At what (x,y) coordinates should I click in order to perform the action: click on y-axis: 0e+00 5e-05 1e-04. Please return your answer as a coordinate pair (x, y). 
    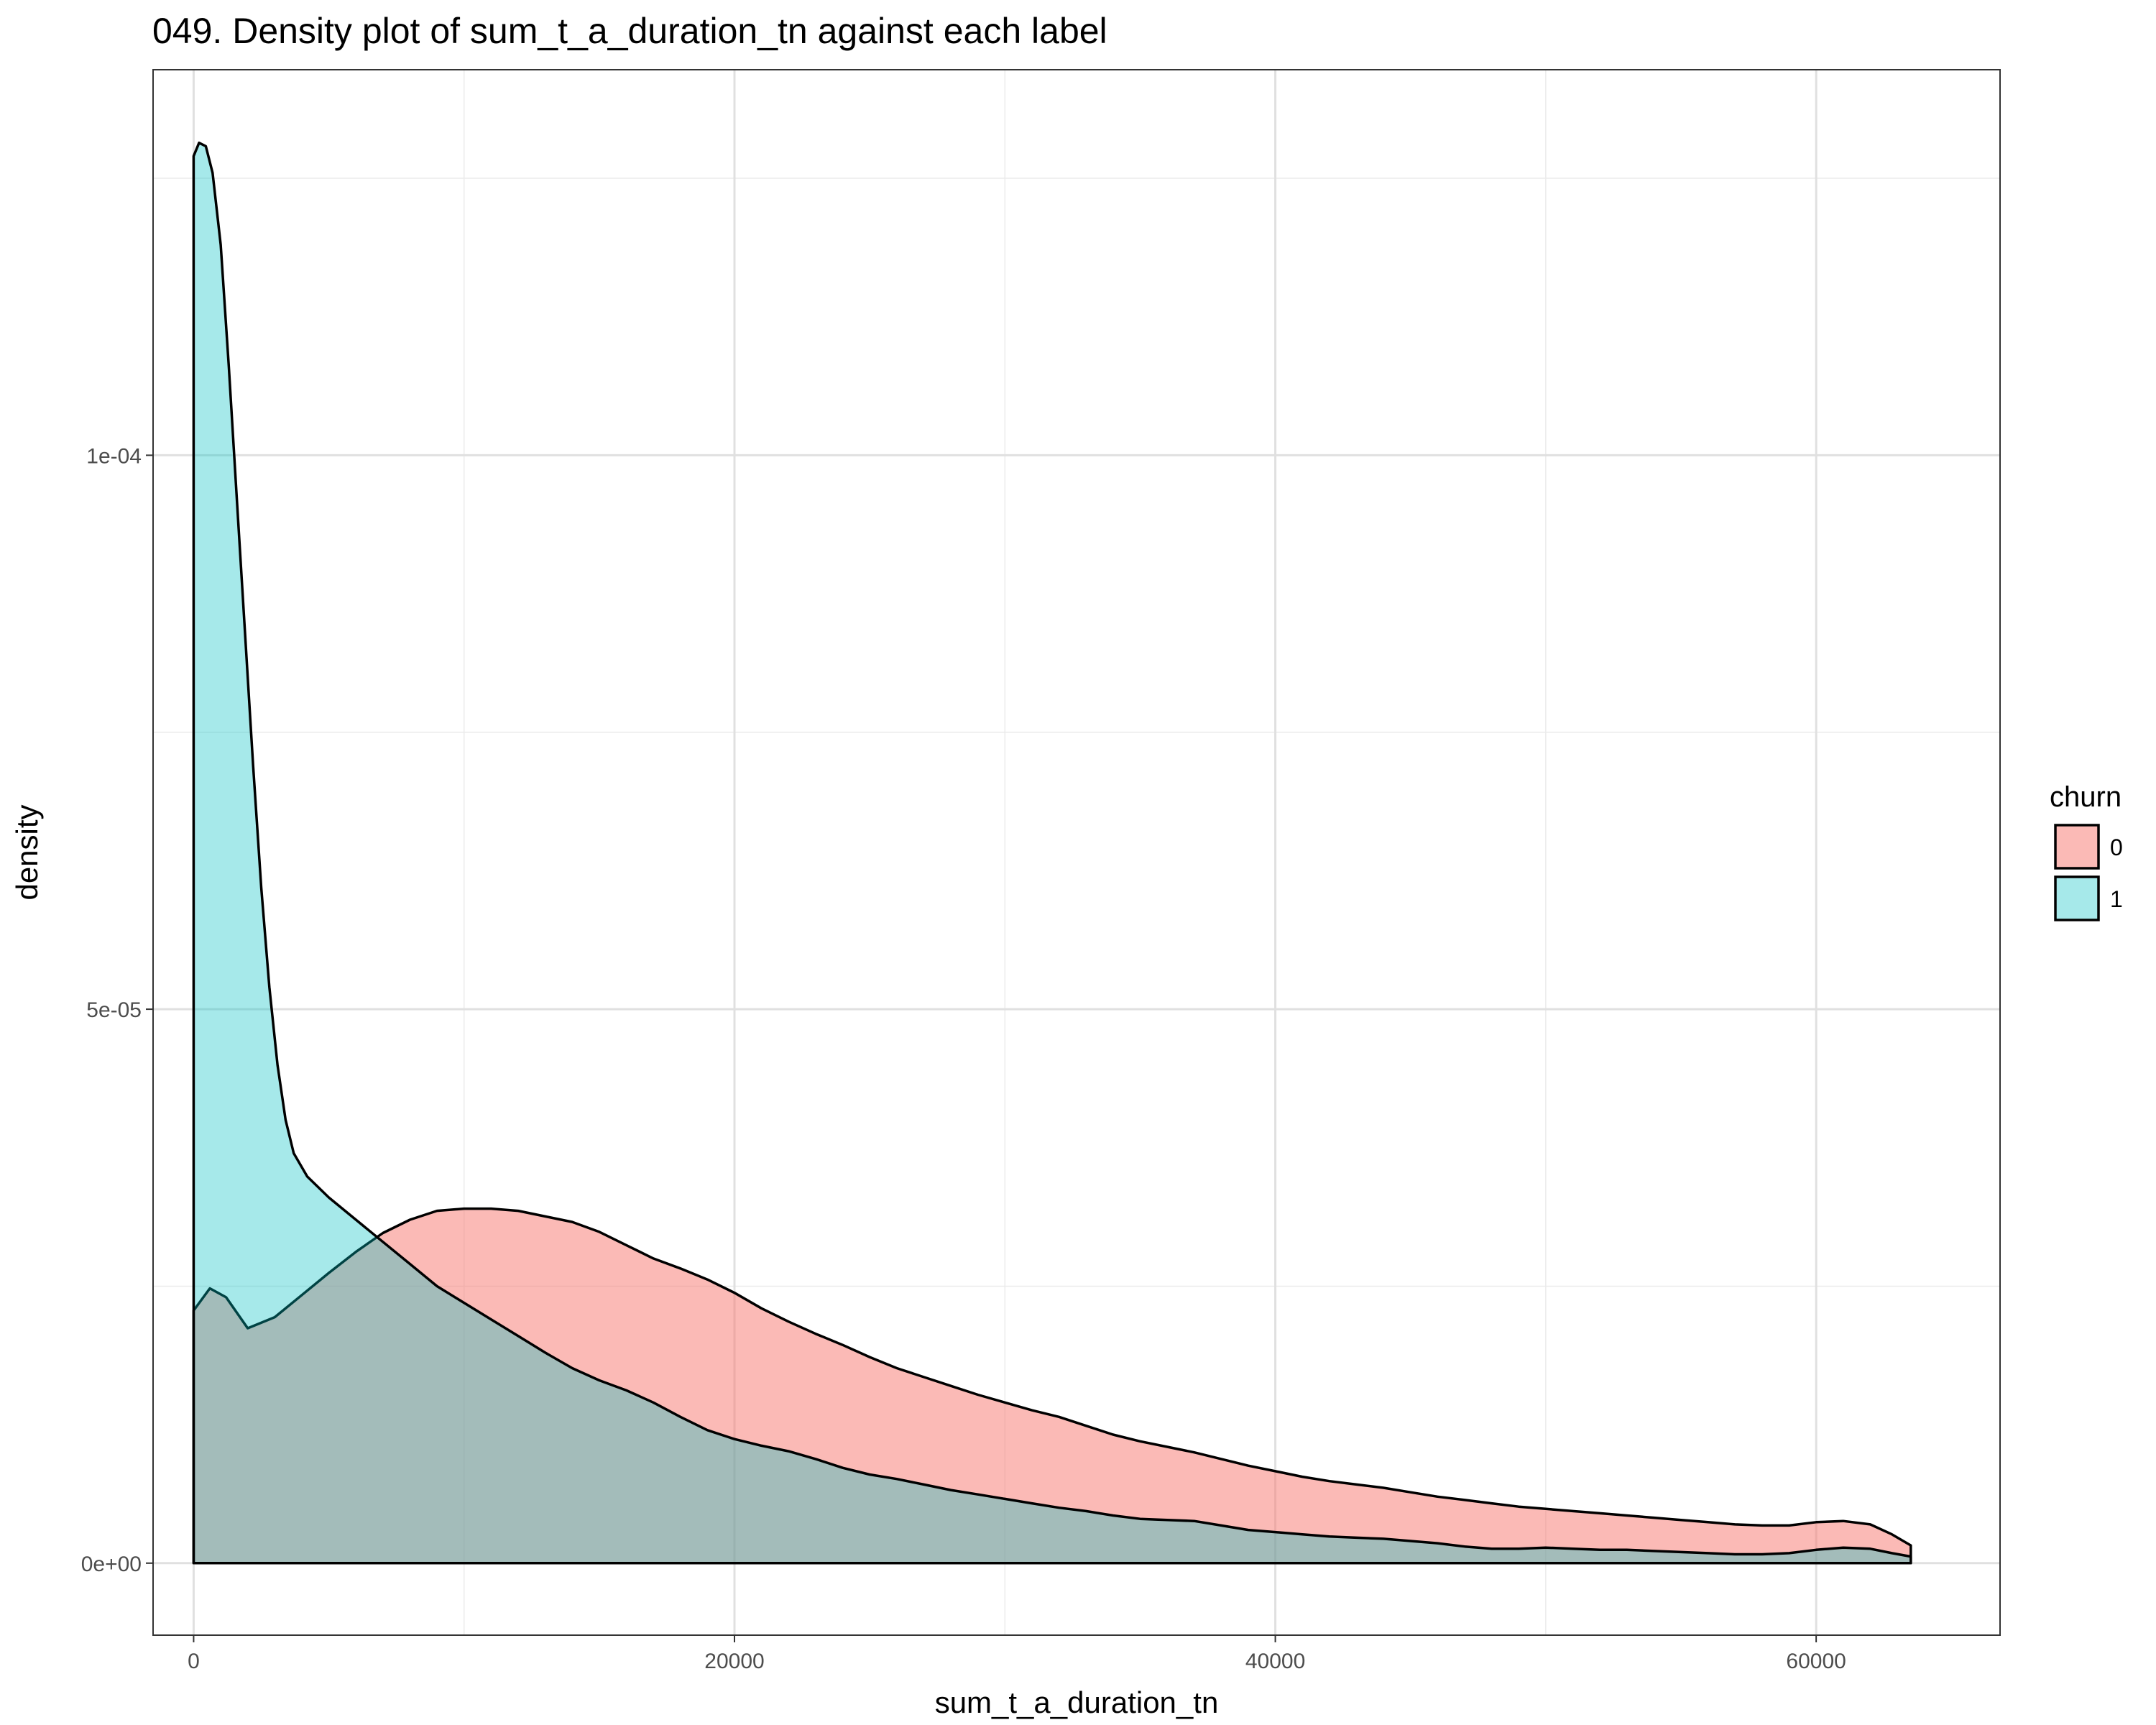
    Looking at the image, I should click on (117, 1010).